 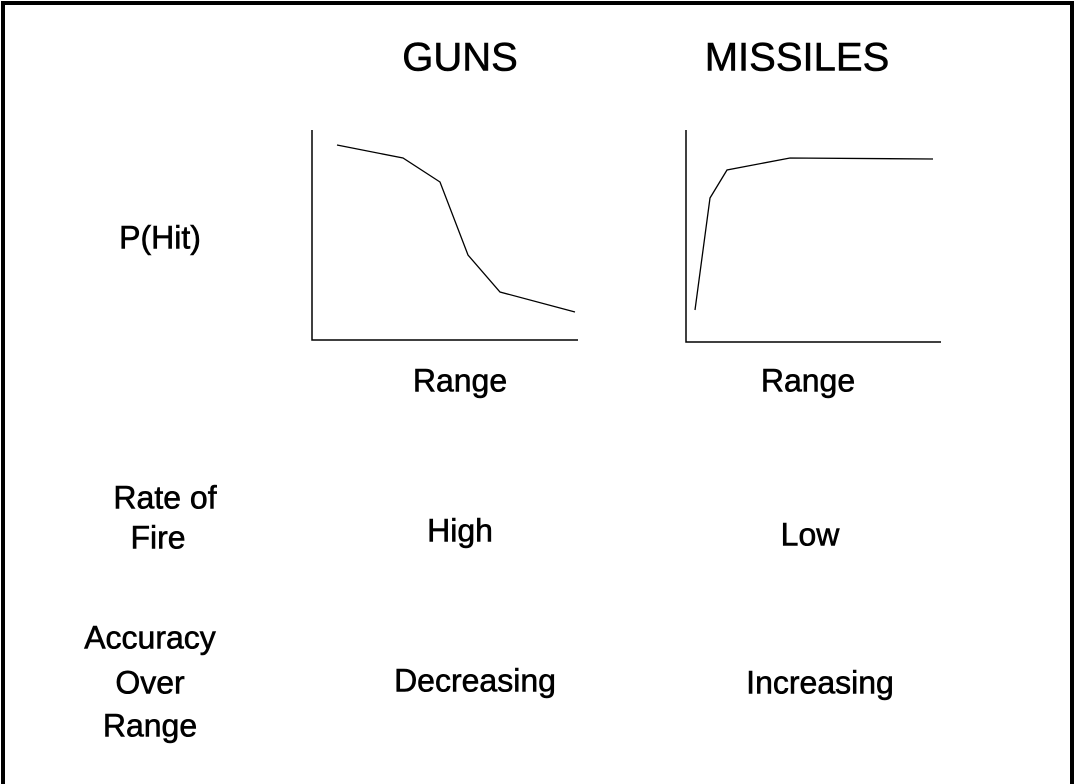 I want to click on cell: High, so click(x=460, y=530).